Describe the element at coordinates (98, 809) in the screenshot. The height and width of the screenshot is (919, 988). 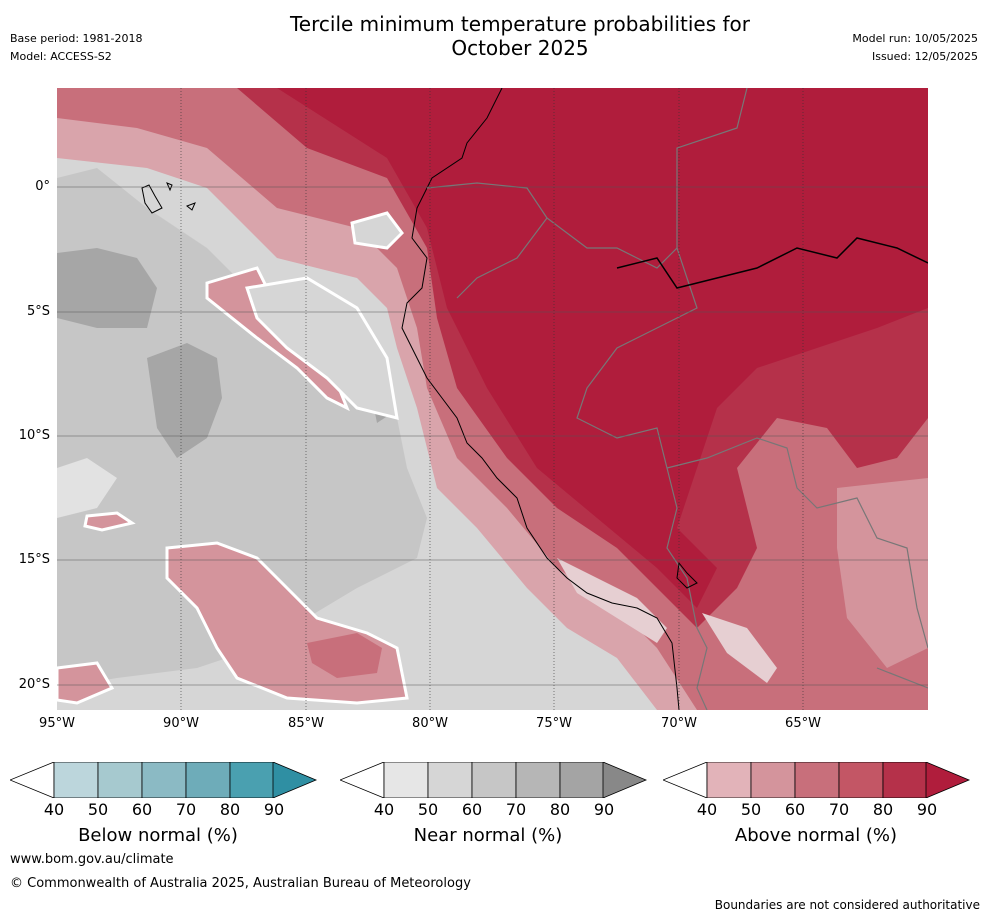
I see `colorbar-0-tick-50: 50` at that location.